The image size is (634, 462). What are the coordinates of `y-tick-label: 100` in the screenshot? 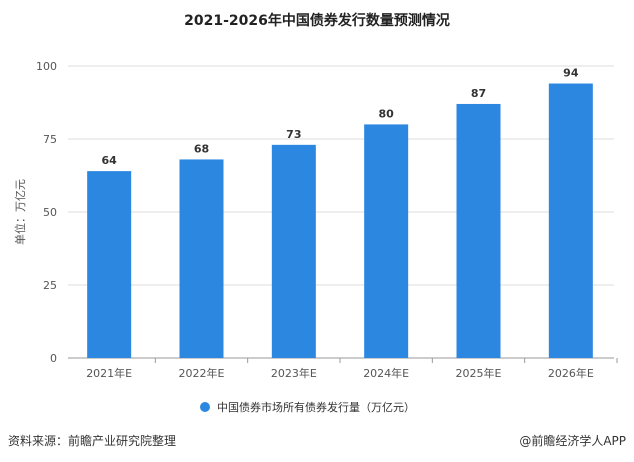 It's located at (46, 66).